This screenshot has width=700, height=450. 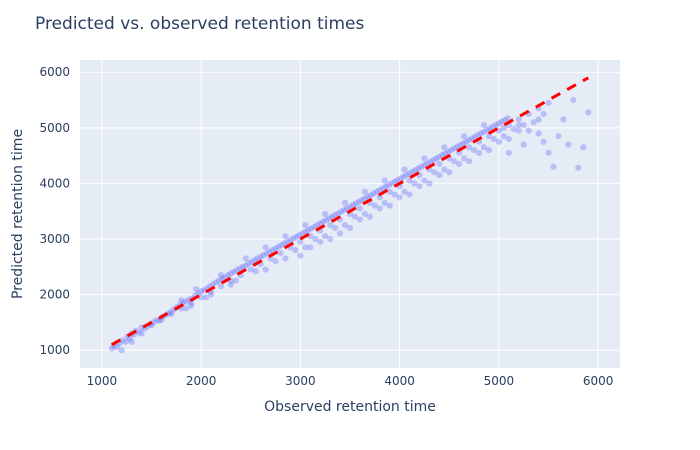 What do you see at coordinates (54, 183) in the screenshot?
I see `y-tick-label: 4000` at bounding box center [54, 183].